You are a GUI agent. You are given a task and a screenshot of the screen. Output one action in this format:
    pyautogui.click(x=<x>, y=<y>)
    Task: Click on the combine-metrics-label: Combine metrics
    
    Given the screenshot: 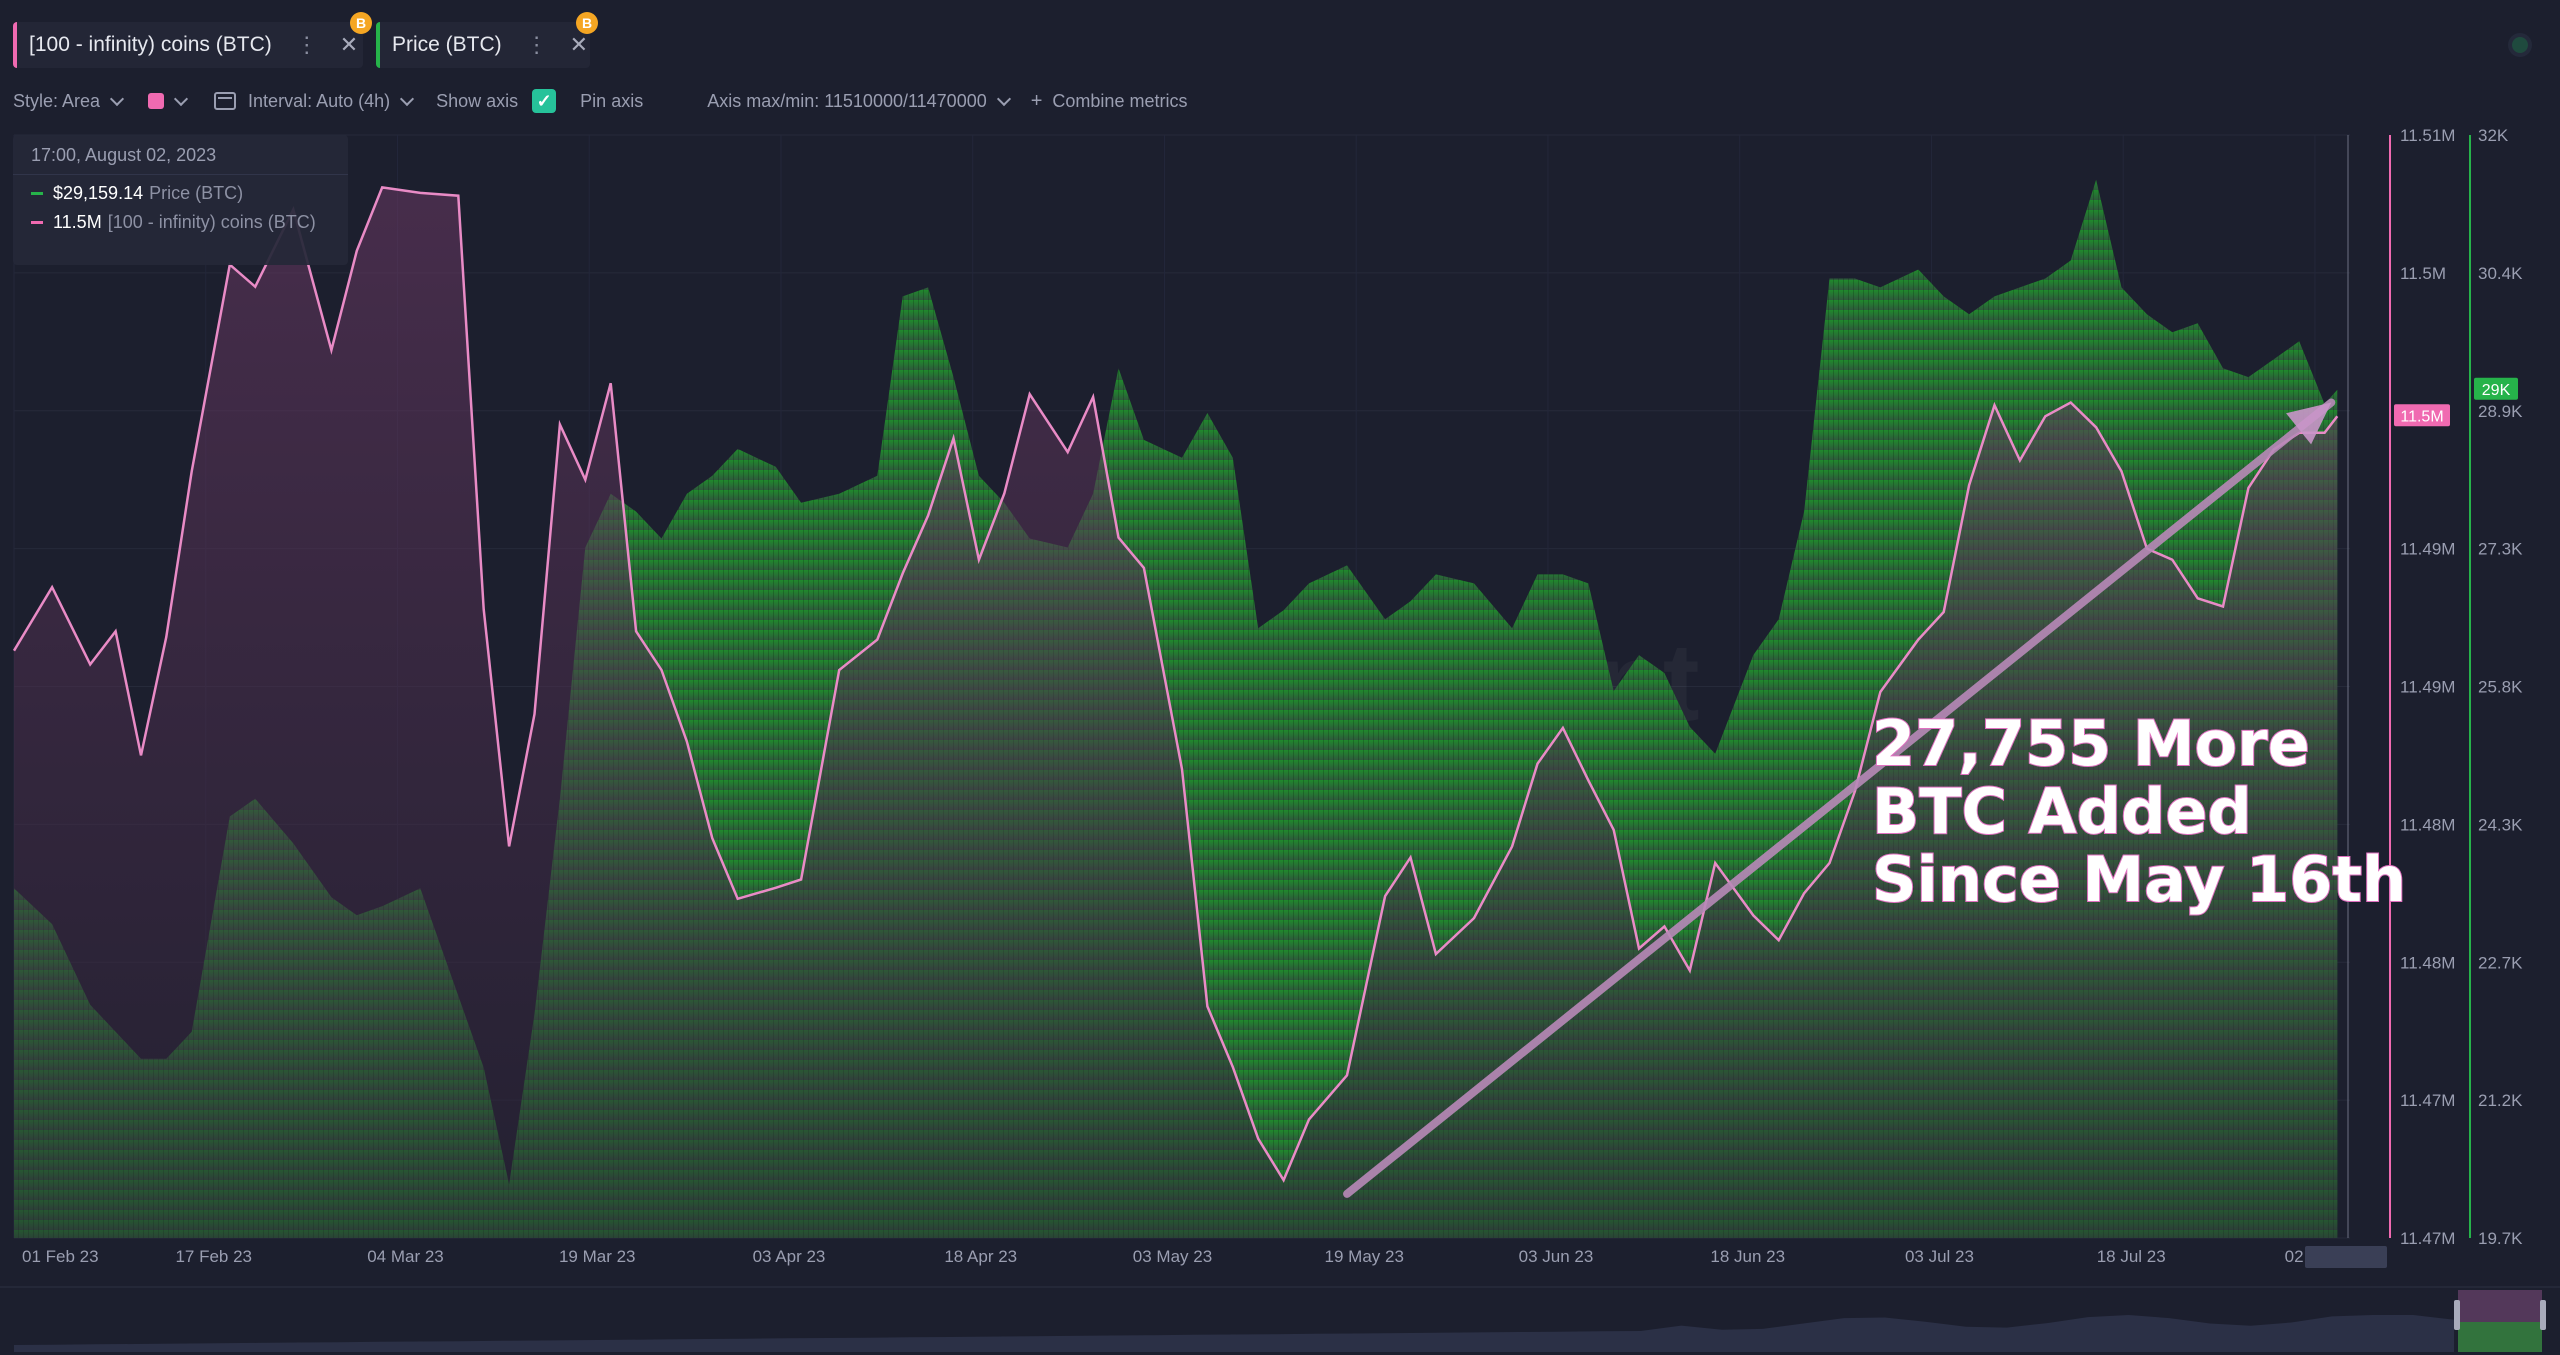 What is the action you would take?
    pyautogui.click(x=1120, y=100)
    